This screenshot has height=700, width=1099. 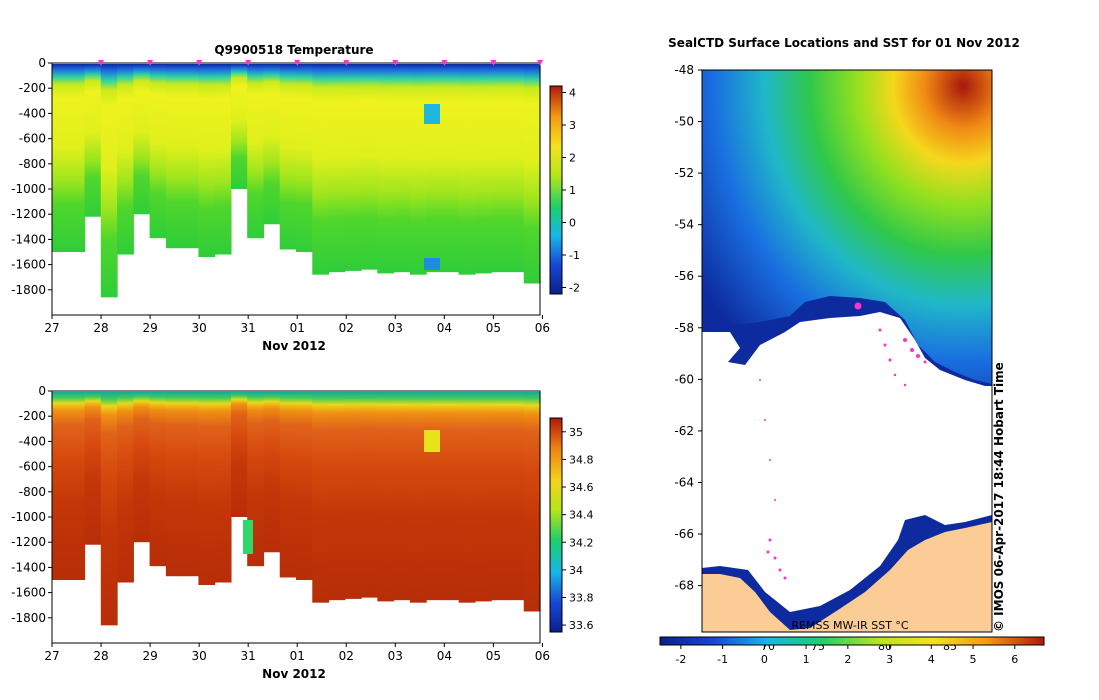 What do you see at coordinates (684, 431) in the screenshot?
I see `lat-tick-label: -62` at bounding box center [684, 431].